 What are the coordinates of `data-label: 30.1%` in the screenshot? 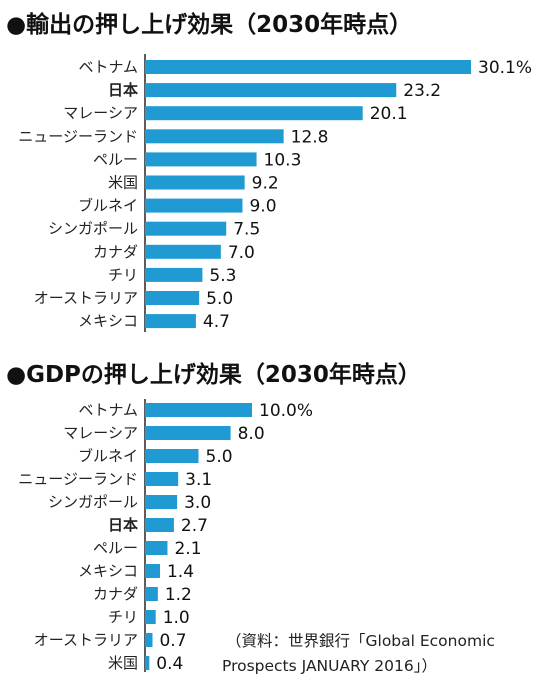 It's located at (505, 68).